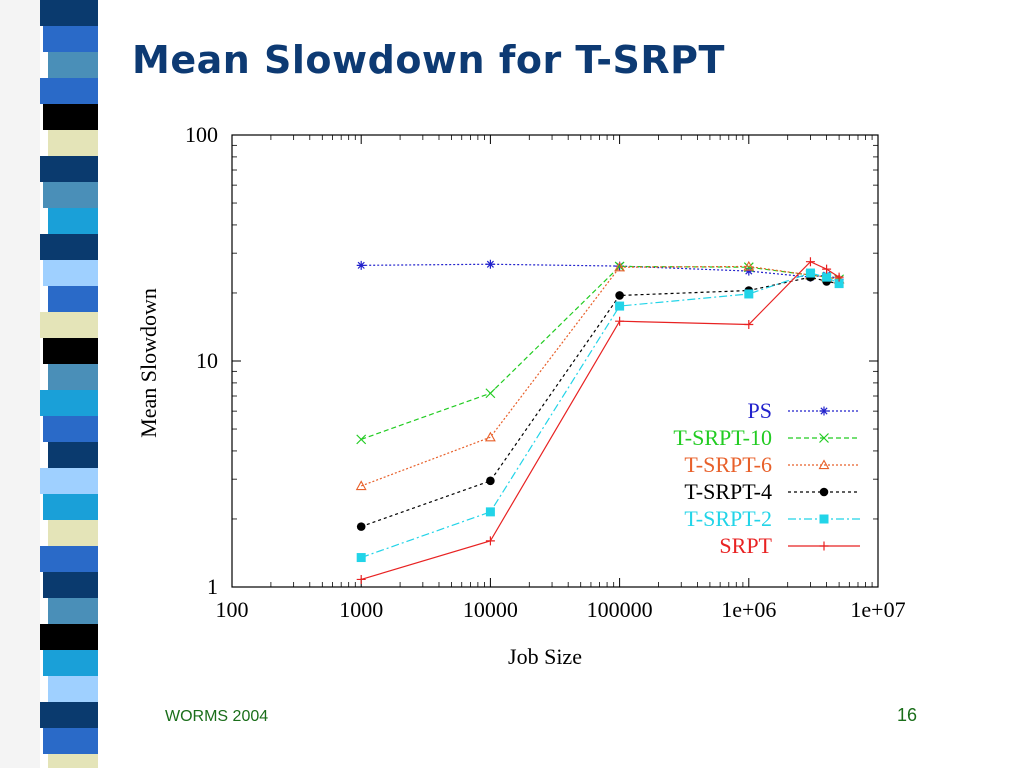 The image size is (1024, 768). I want to click on x-tick-label: 100000, so click(620, 609).